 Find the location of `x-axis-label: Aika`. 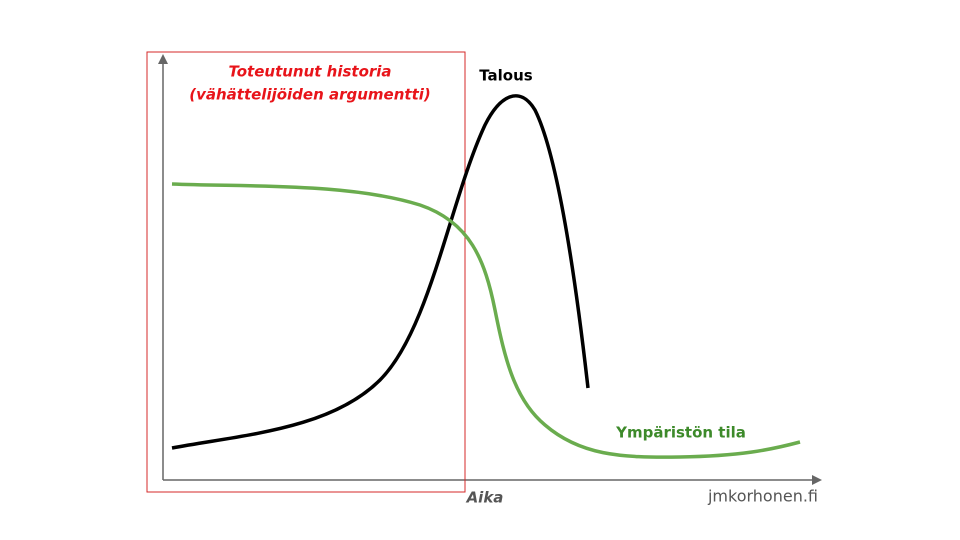

x-axis-label: Aika is located at coordinates (485, 498).